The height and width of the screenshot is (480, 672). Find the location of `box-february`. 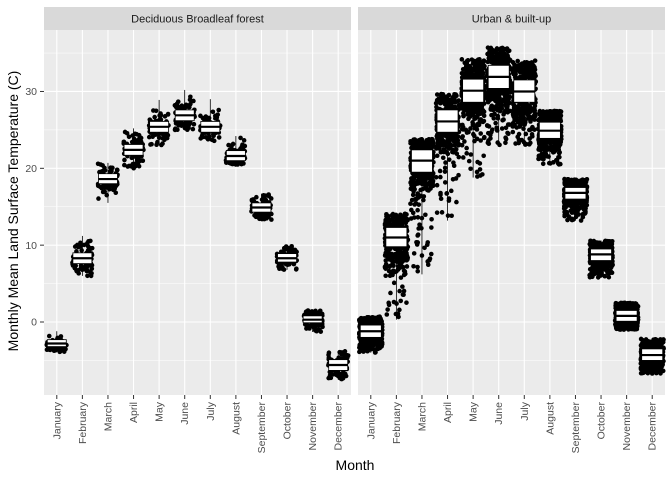

box-february is located at coordinates (82, 255).